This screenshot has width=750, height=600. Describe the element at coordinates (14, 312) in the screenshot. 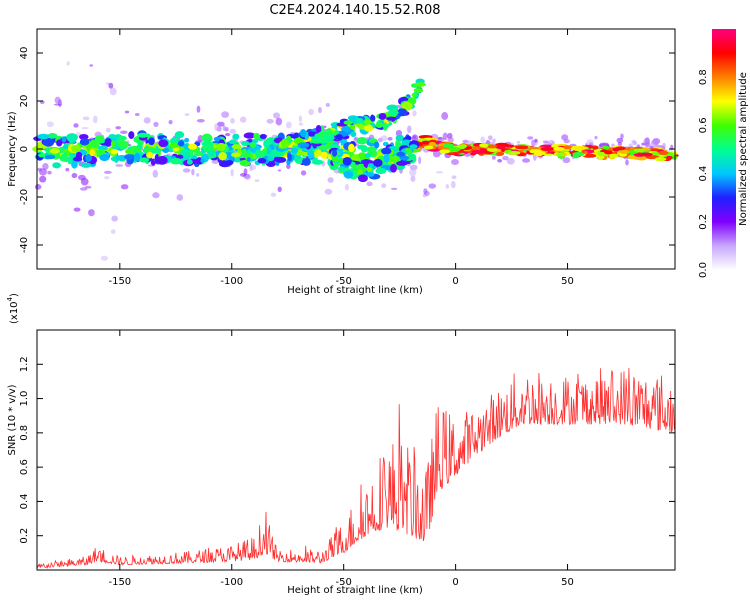

I see `snr-scale-prefix: (x10` at that location.